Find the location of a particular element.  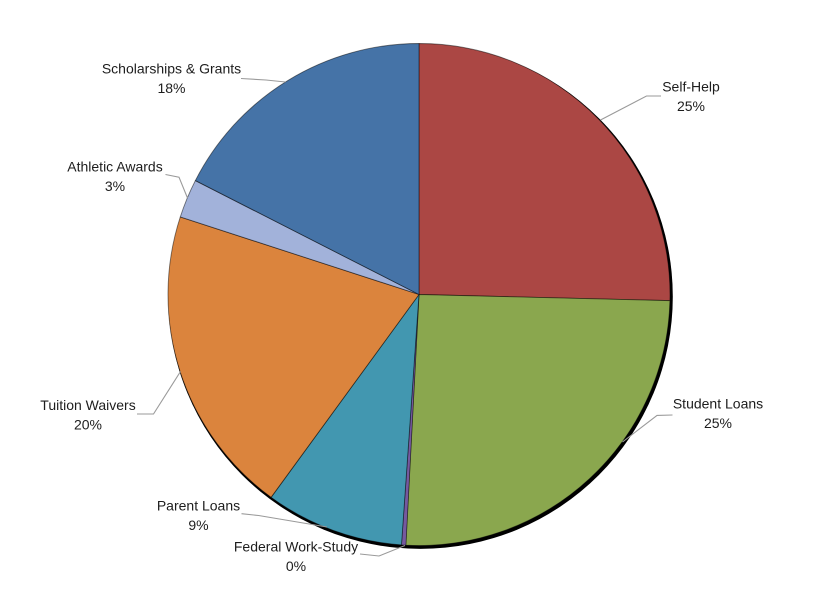

svg-text: Federal Work-Study is located at coordinates (296, 547).